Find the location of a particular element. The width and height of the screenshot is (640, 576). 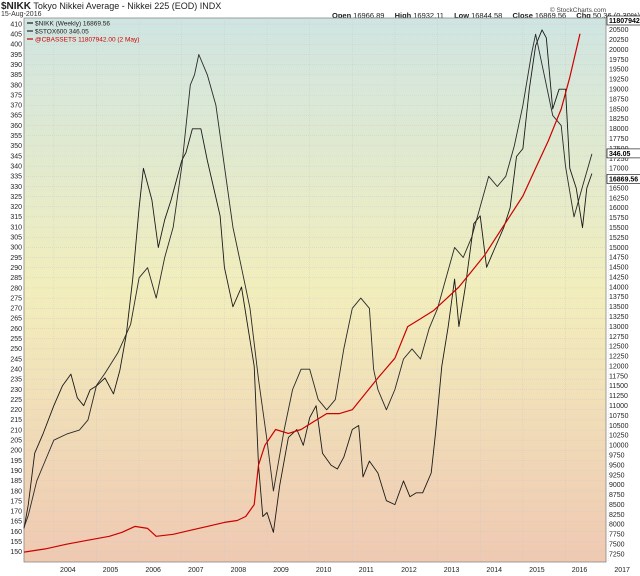

right-tick-label: 11500 is located at coordinates (618, 386).